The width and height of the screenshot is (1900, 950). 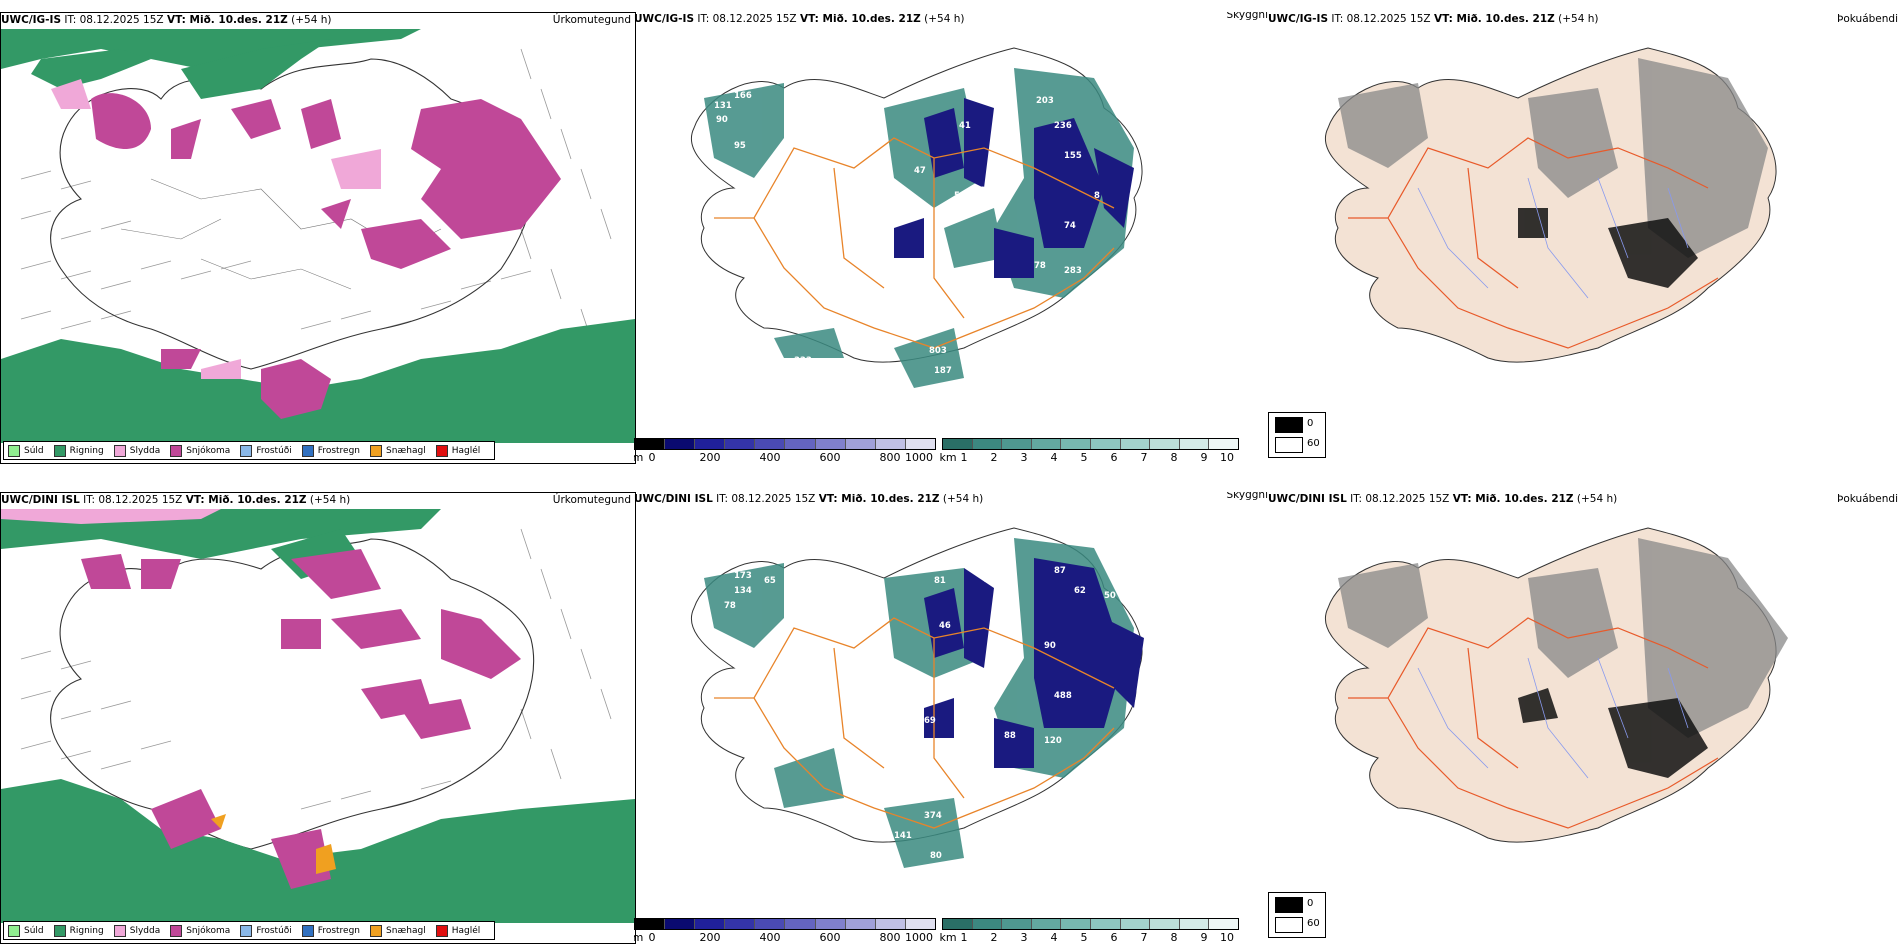 I want to click on snow-label: 47, so click(x=920, y=171).